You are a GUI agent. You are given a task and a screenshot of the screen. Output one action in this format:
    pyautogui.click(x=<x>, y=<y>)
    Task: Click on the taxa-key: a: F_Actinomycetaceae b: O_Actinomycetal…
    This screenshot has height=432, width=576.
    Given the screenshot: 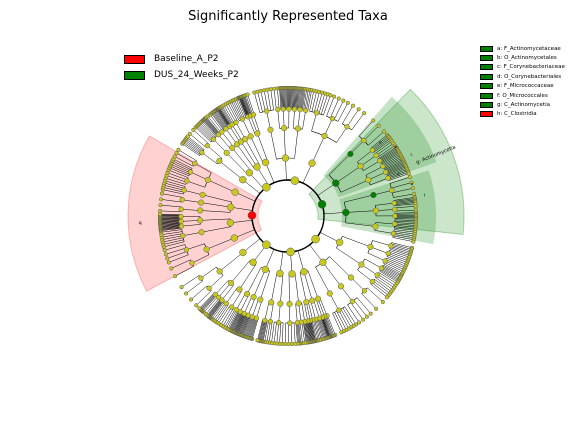 What is the action you would take?
    pyautogui.click(x=522, y=81)
    